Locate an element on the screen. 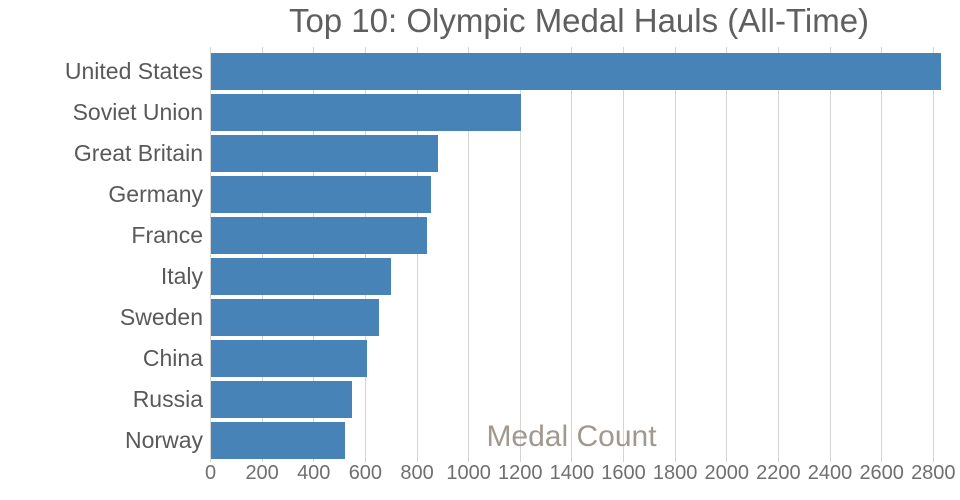  bar-china is located at coordinates (289, 358).